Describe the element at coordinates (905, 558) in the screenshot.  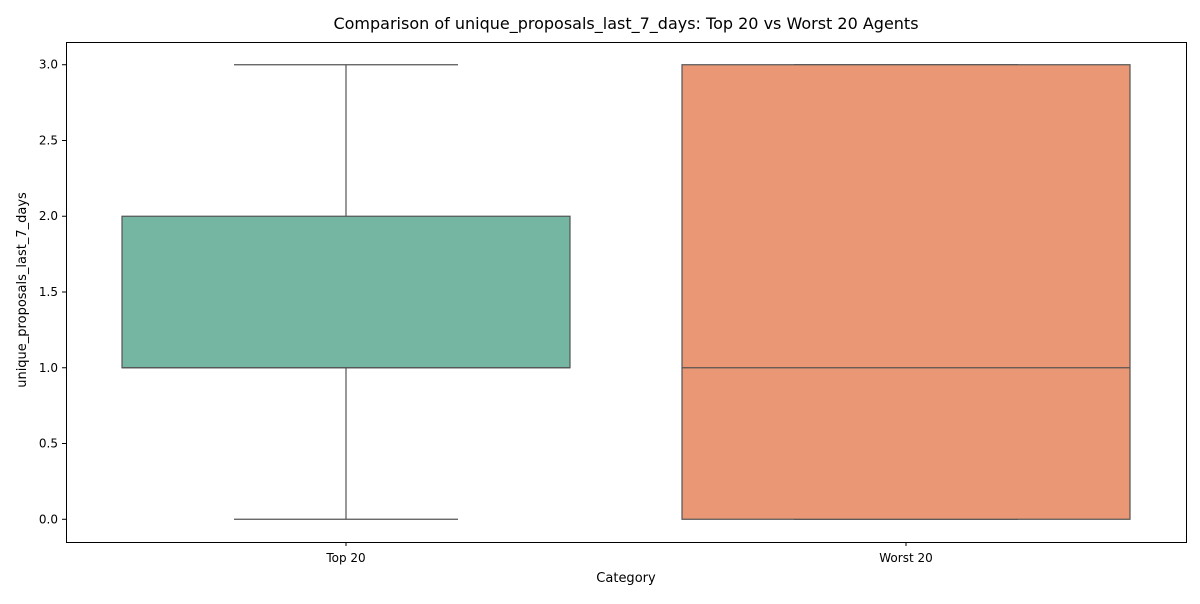
I see `x-tick-label: Worst 20` at that location.